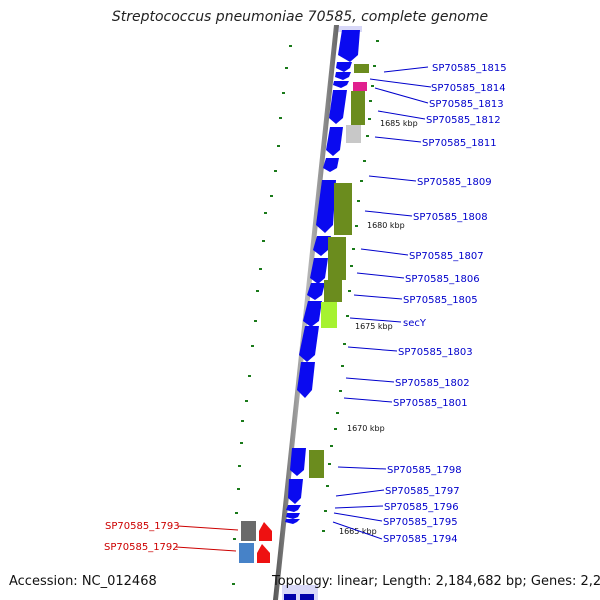 The width and height of the screenshot is (600, 600). I want to click on label-leader-lines, so click(382, 303).